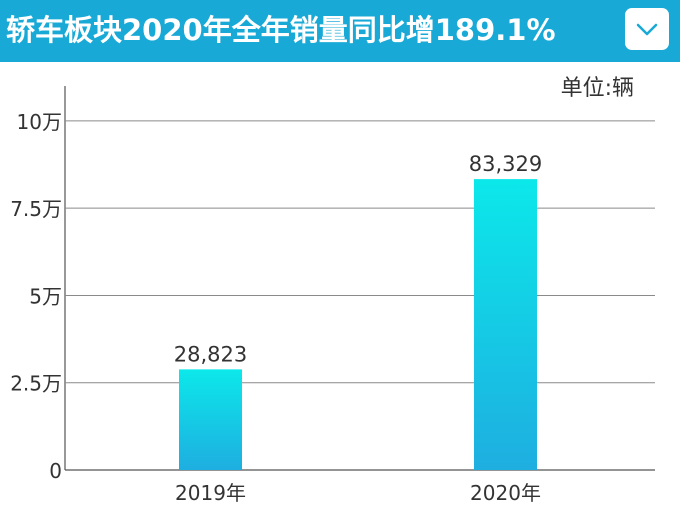 The height and width of the screenshot is (510, 680). I want to click on expand-button, so click(647, 29).